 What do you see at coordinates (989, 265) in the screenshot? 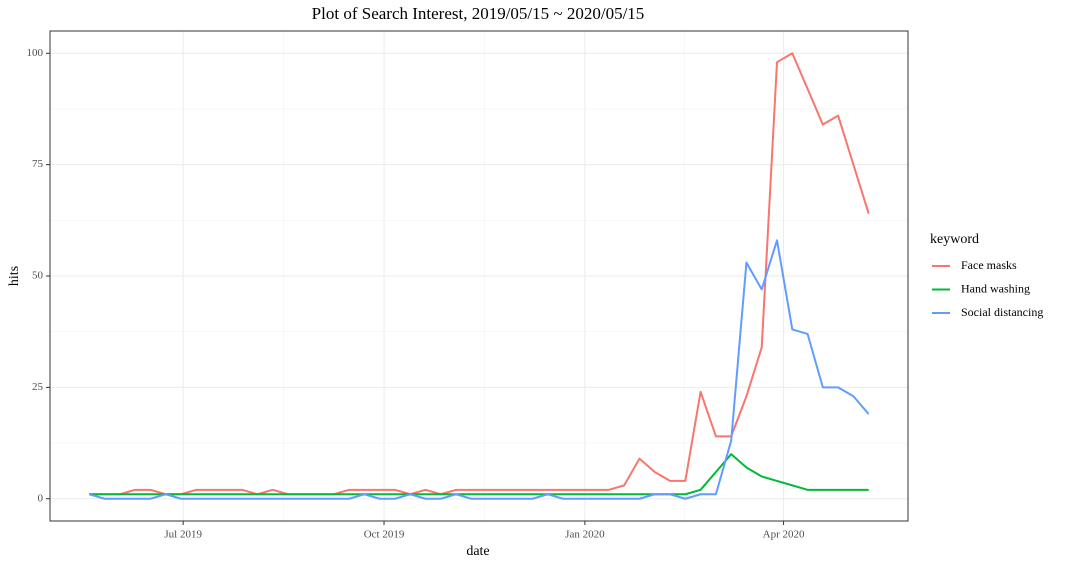
I see `legend-label: Face masks` at bounding box center [989, 265].